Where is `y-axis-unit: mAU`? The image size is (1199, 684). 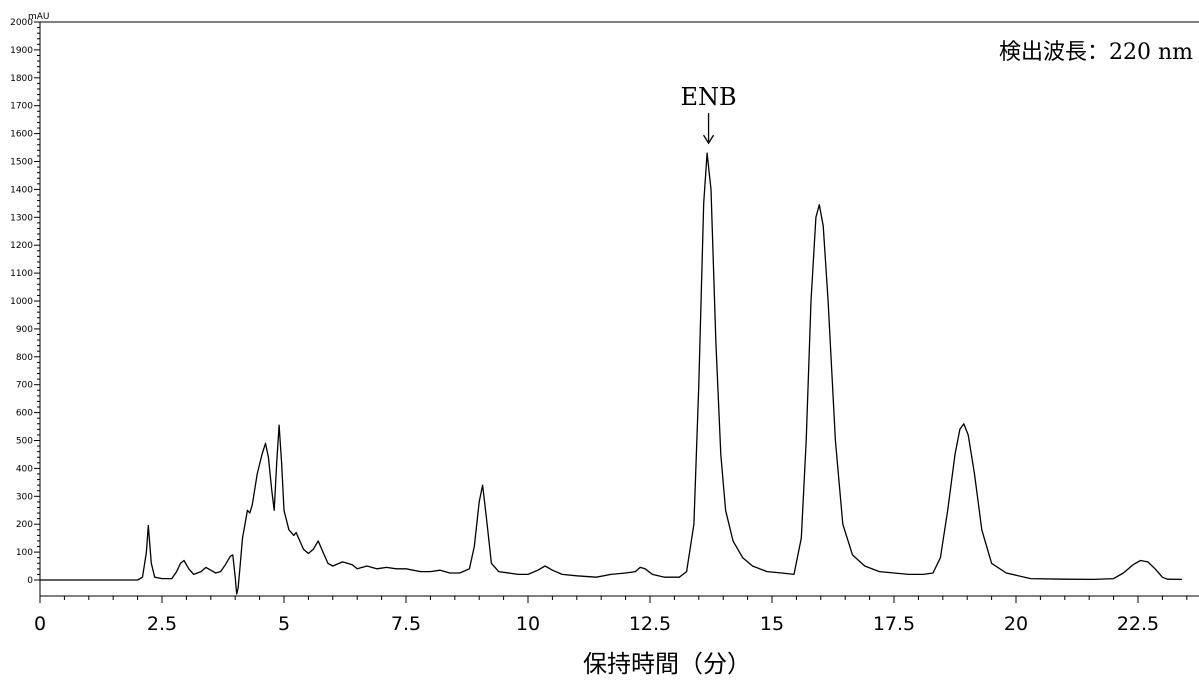
y-axis-unit: mAU is located at coordinates (39, 17).